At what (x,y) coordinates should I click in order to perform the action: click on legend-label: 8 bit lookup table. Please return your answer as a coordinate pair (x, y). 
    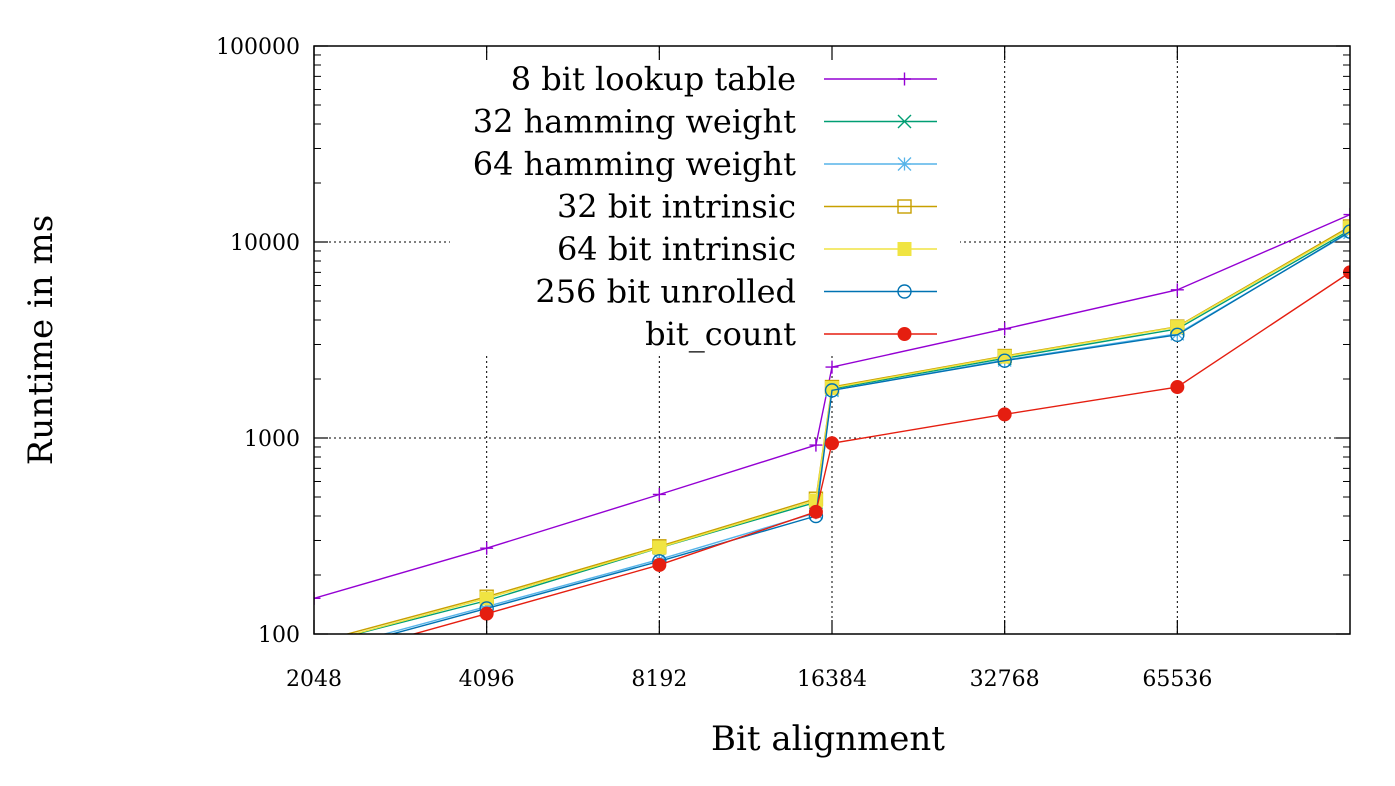
    Looking at the image, I should click on (653, 79).